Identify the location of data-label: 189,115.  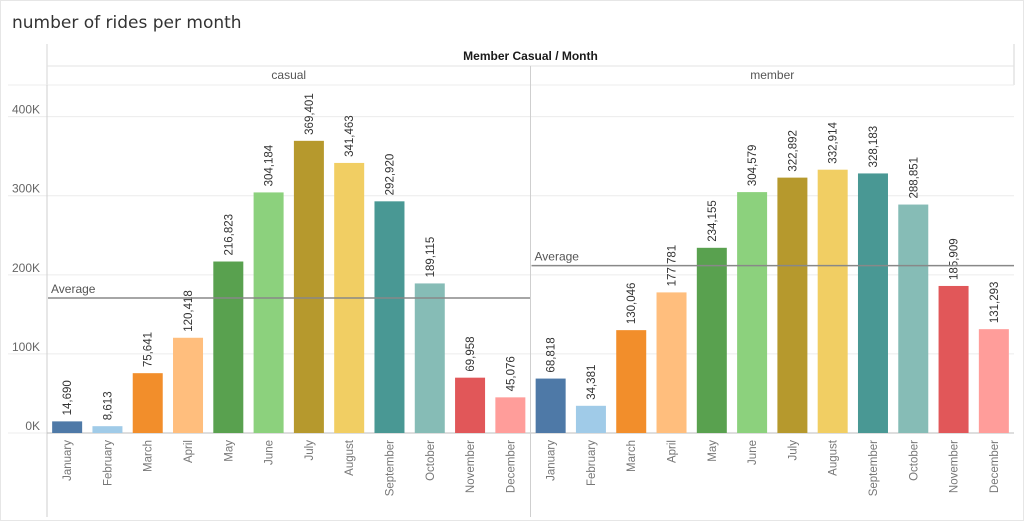
(431, 257).